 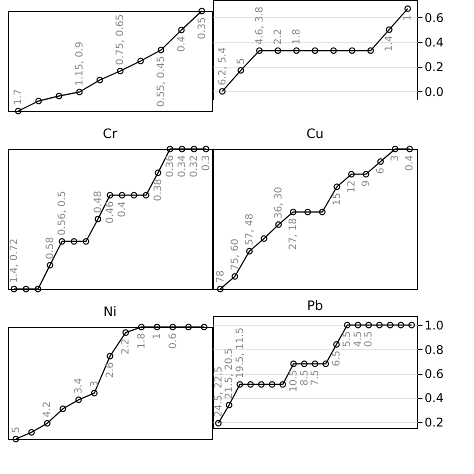 I want to click on annotation: 7.5, so click(x=315, y=378).